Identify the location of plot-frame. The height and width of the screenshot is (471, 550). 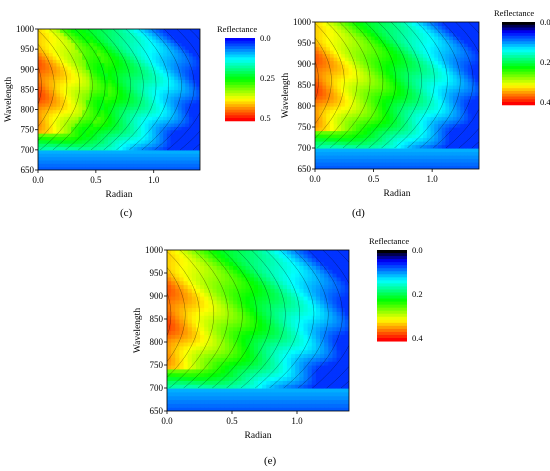
(397, 95).